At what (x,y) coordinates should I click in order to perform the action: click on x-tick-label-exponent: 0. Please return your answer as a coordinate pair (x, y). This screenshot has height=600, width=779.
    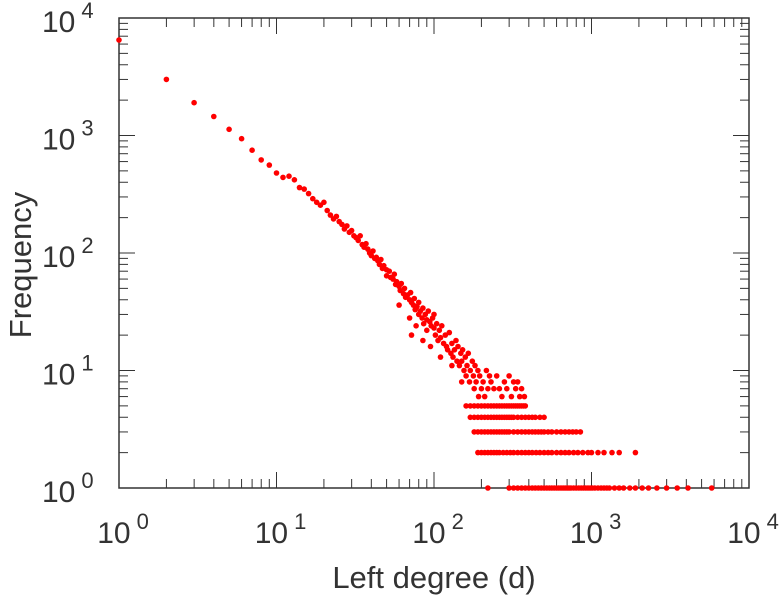
    Looking at the image, I should click on (143, 521).